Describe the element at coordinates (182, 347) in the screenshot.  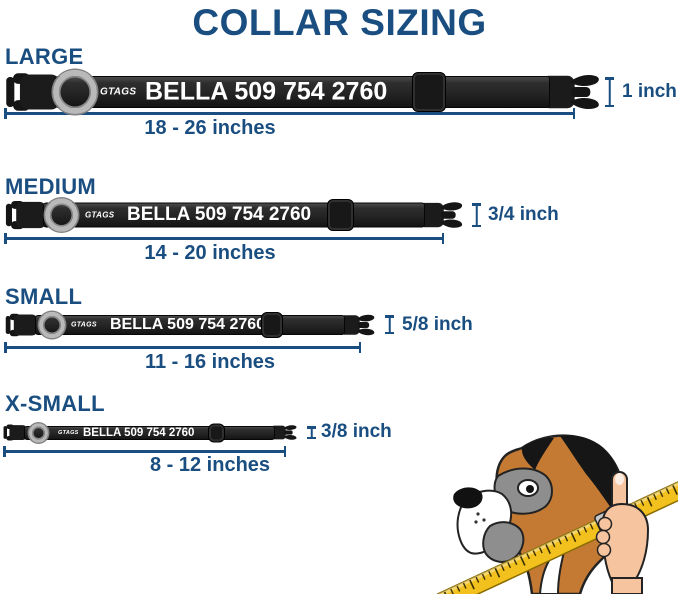
I see `measure-line-small` at that location.